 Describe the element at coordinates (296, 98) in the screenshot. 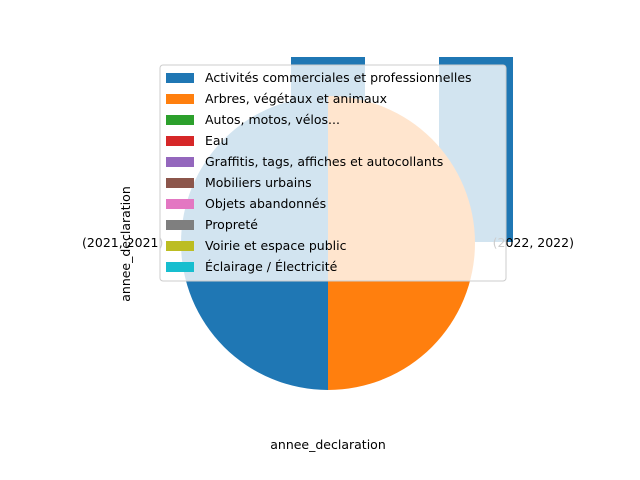

I see `legend-label-2: Arbres, végétaux et animaux` at that location.